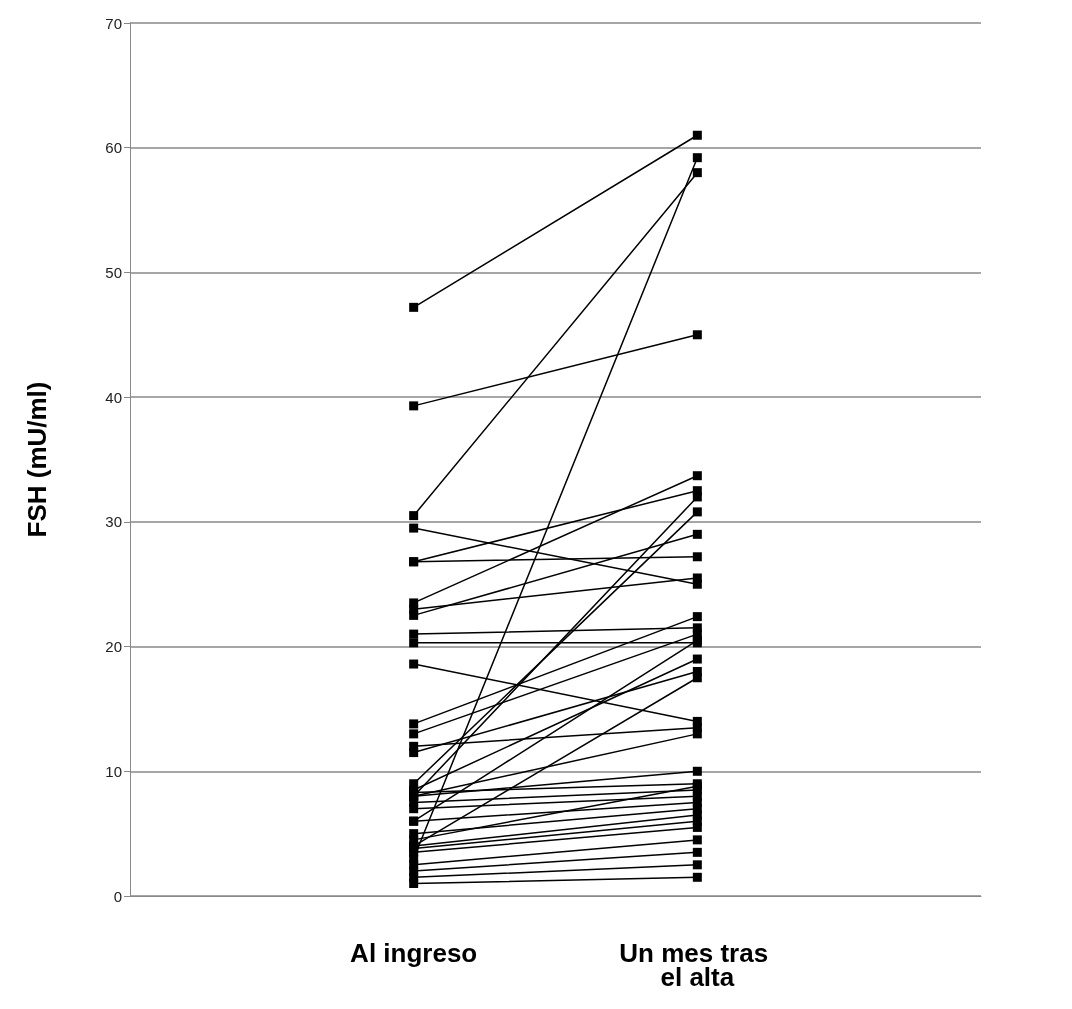  What do you see at coordinates (113, 23) in the screenshot?
I see `y-tick-label: 70` at bounding box center [113, 23].